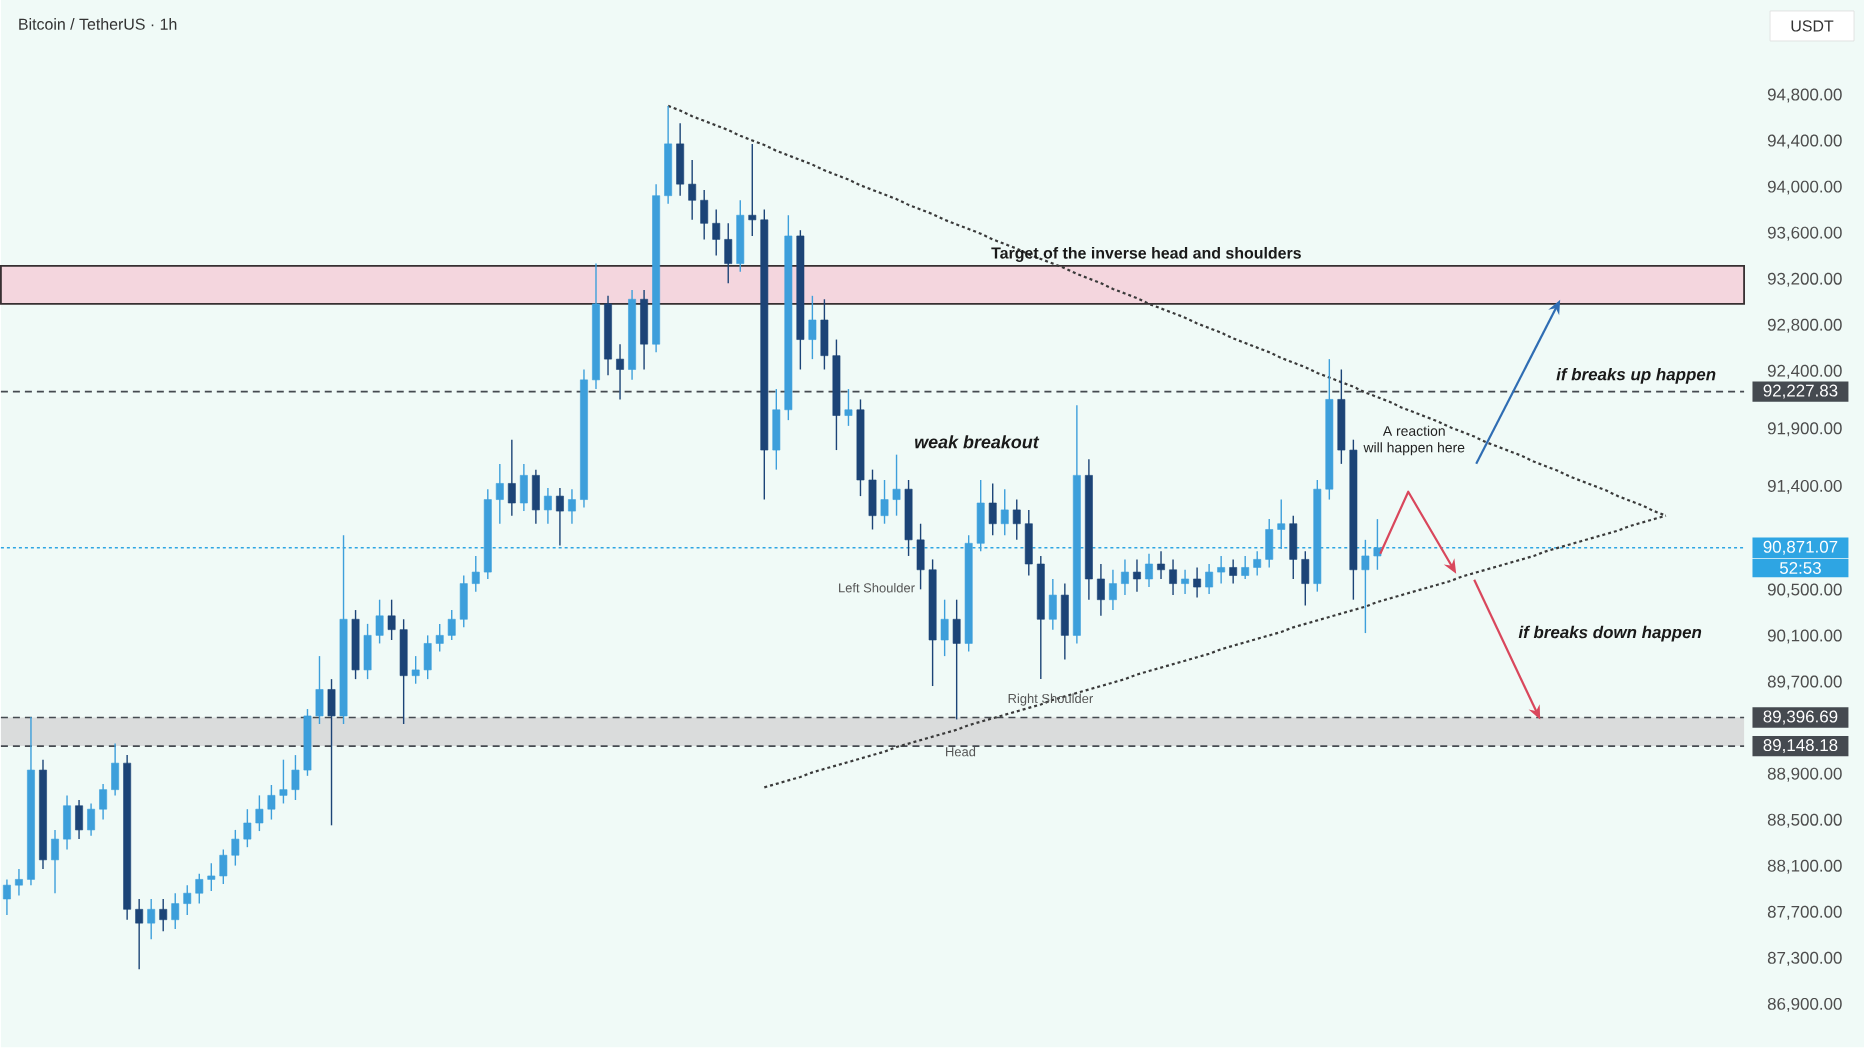 This screenshot has width=1864, height=1048. Describe the element at coordinates (1804, 487) in the screenshot. I see `y-tick-label: 91,400.00` at that location.